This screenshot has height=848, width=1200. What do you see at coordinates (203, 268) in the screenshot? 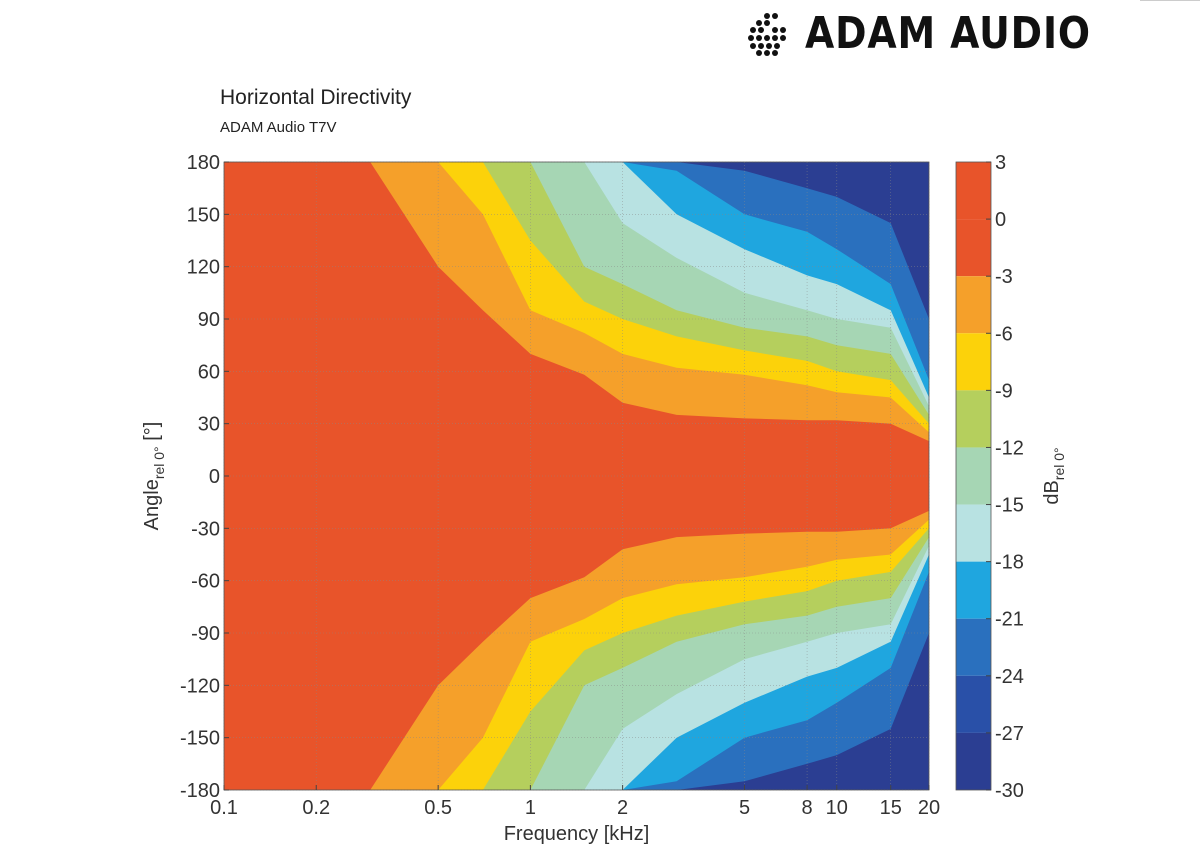
I see `y-tick-label: 120` at bounding box center [203, 268].